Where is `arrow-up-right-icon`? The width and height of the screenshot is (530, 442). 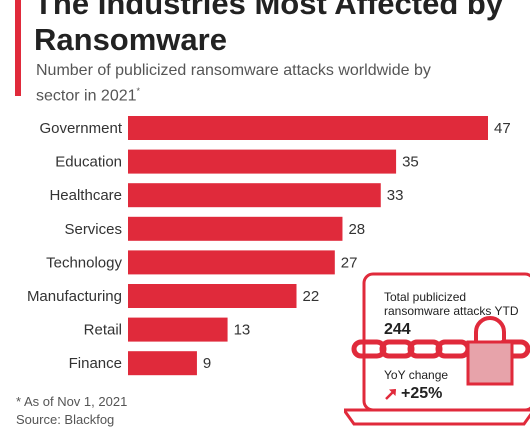
arrow-up-right-icon is located at coordinates (390, 394).